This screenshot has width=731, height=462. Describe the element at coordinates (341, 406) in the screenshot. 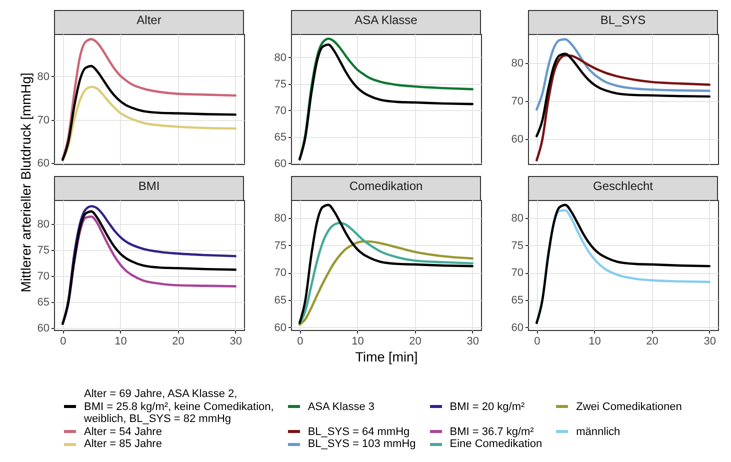

I see `legend-label: ASA Klasse 3` at that location.